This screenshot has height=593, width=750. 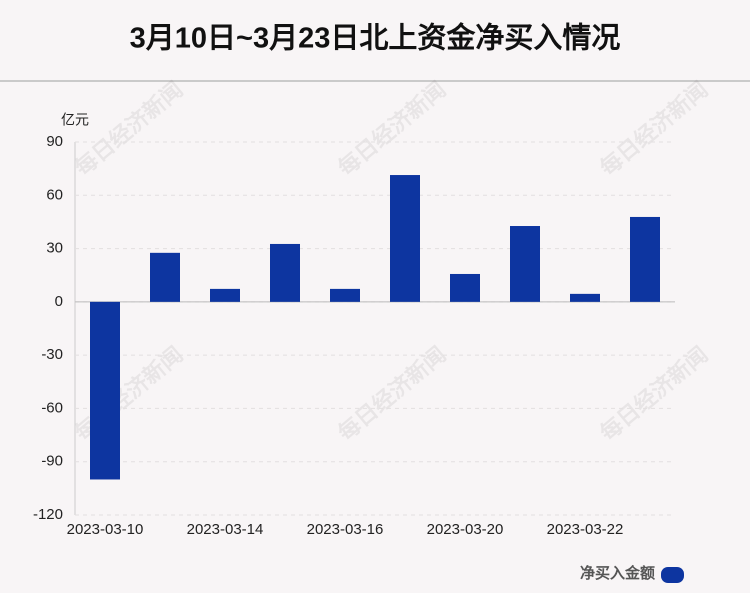 What do you see at coordinates (345, 529) in the screenshot?
I see `x-tick-label: 2023-03-16` at bounding box center [345, 529].